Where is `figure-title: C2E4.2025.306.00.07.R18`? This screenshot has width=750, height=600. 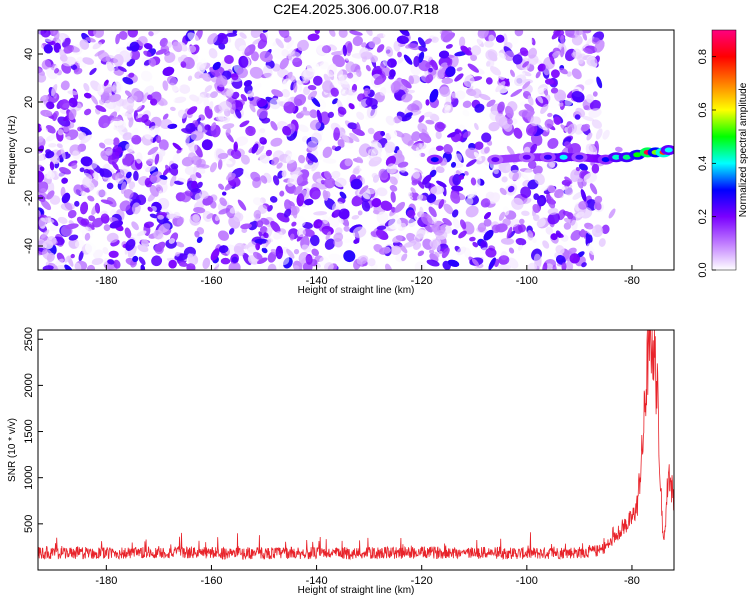 figure-title: C2E4.2025.306.00.07.R18 is located at coordinates (356, 9).